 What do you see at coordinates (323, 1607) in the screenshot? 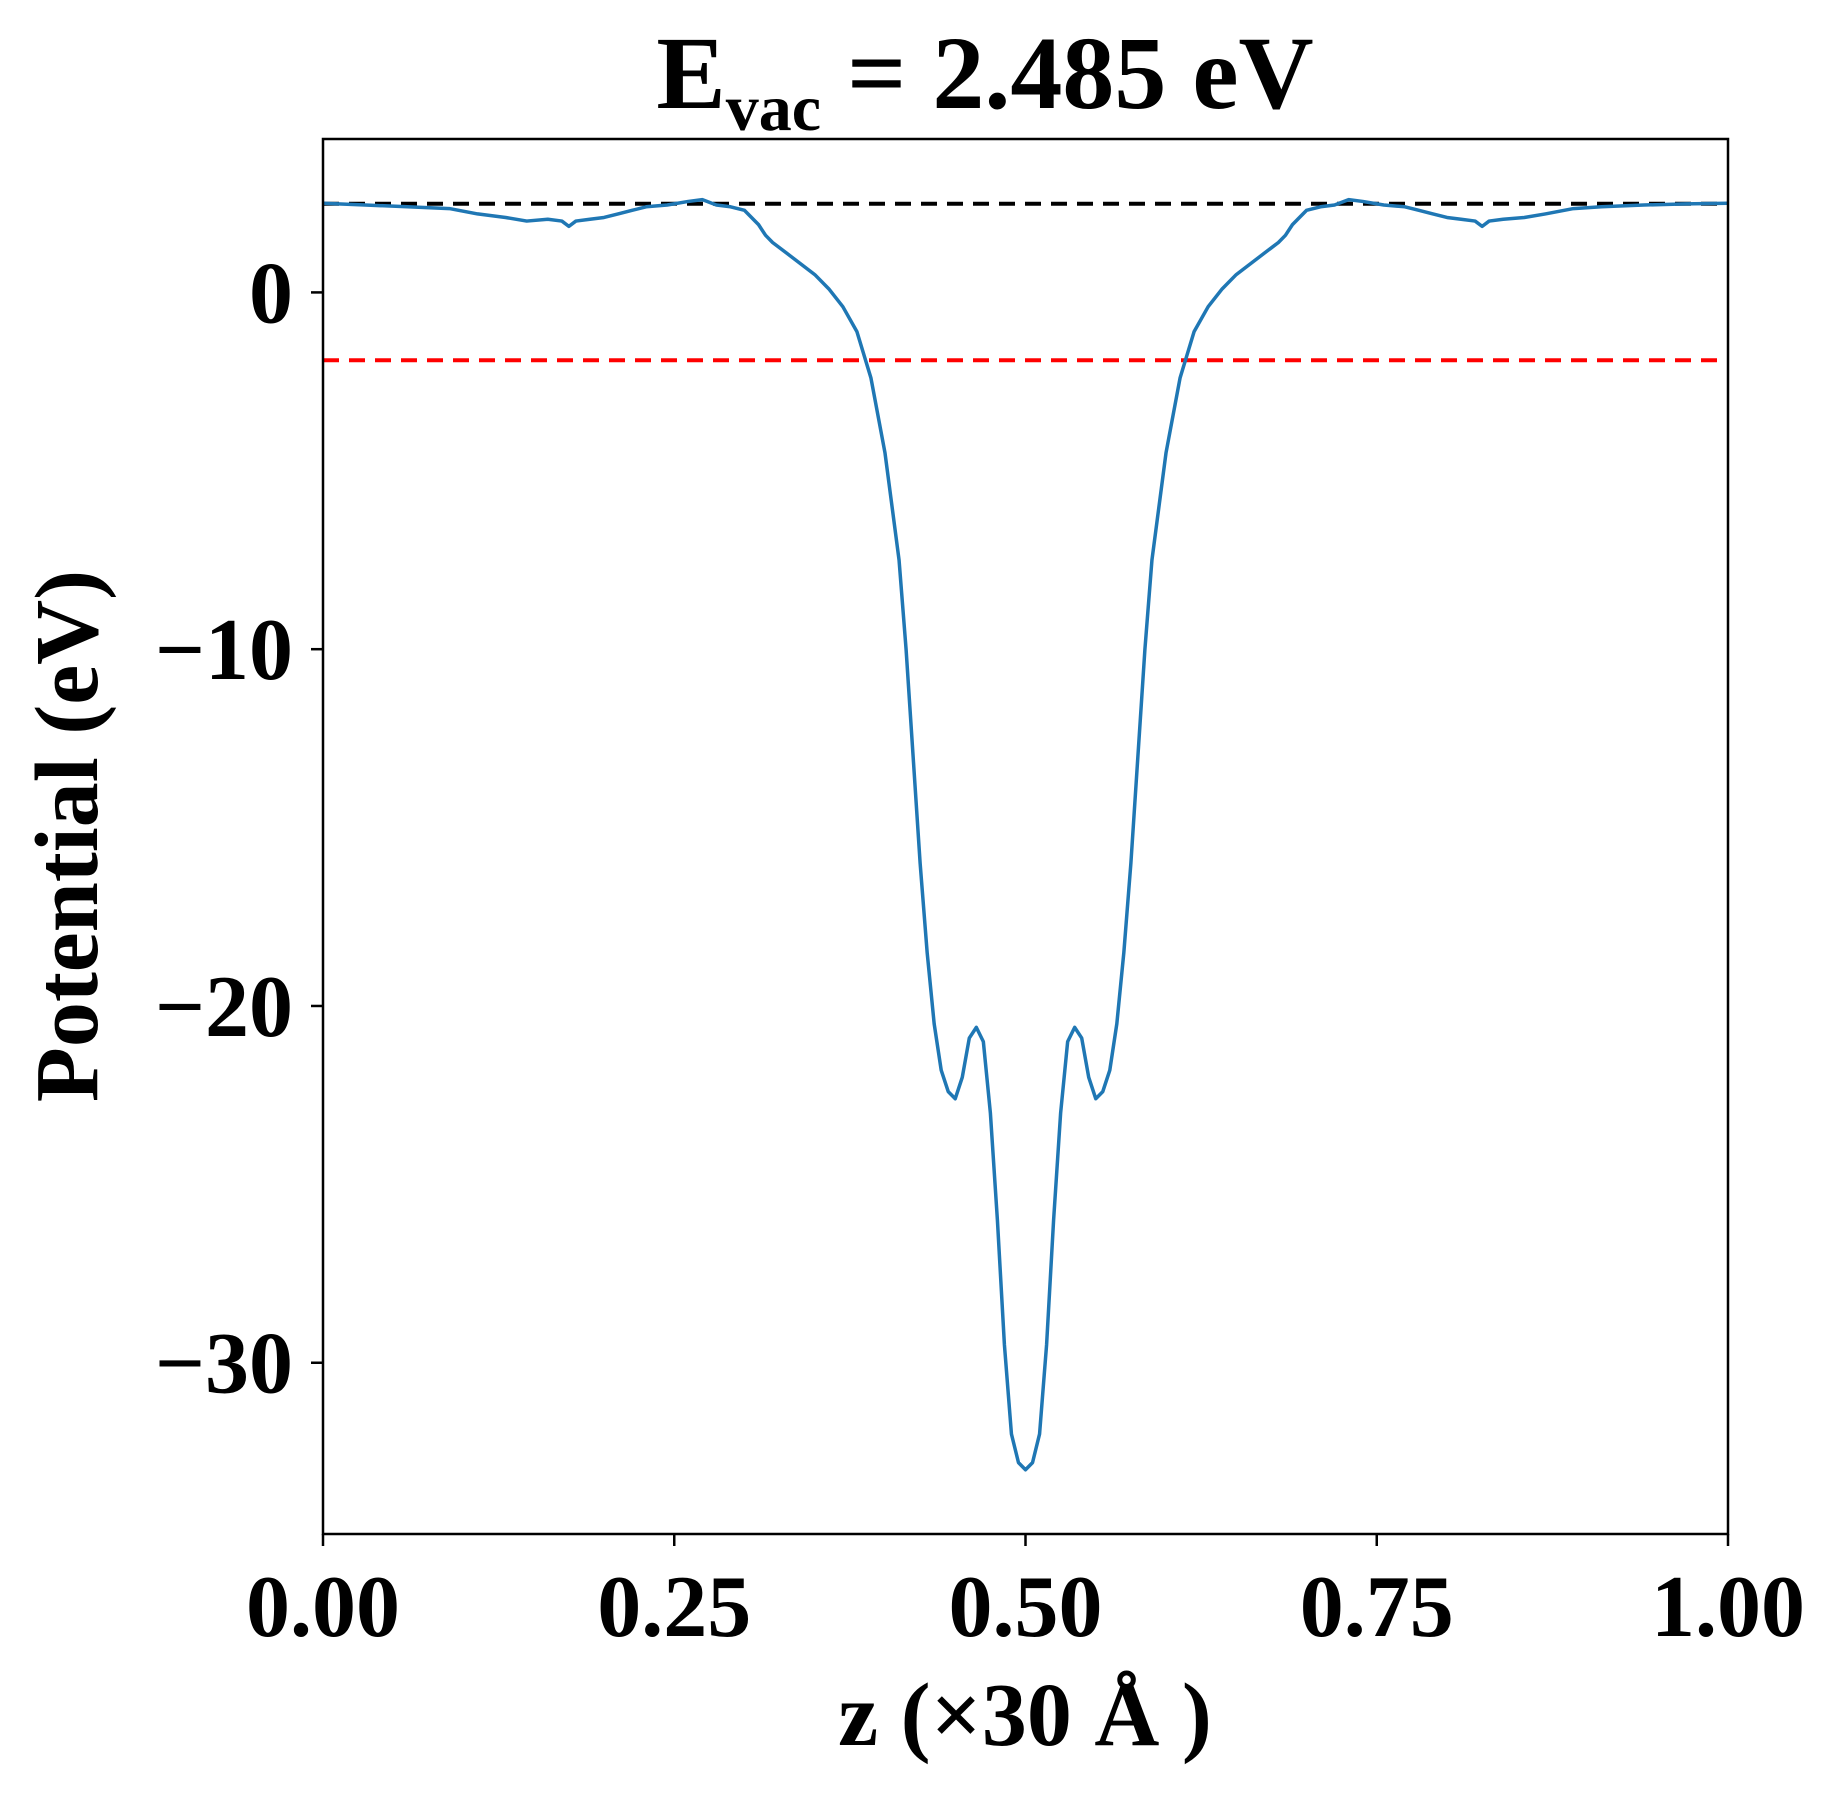
I see `x-tick-label: 0.00` at bounding box center [323, 1607].